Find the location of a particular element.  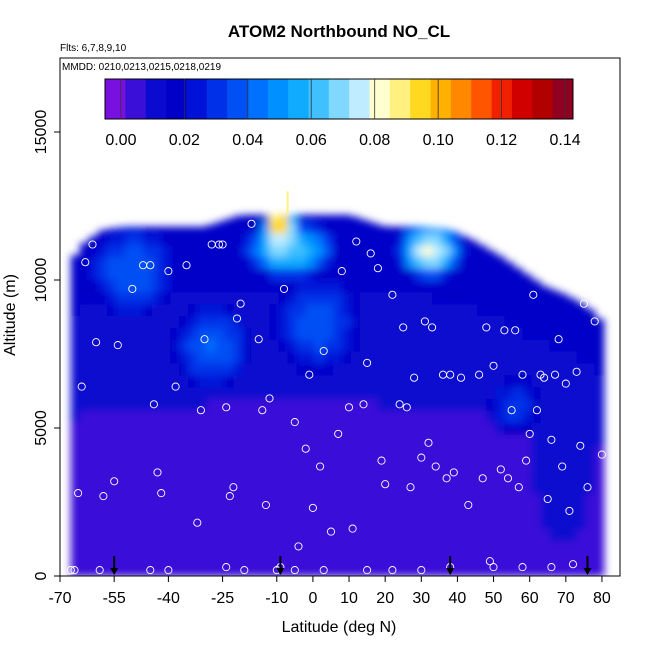

colorbar-swatch is located at coordinates (217, 99).